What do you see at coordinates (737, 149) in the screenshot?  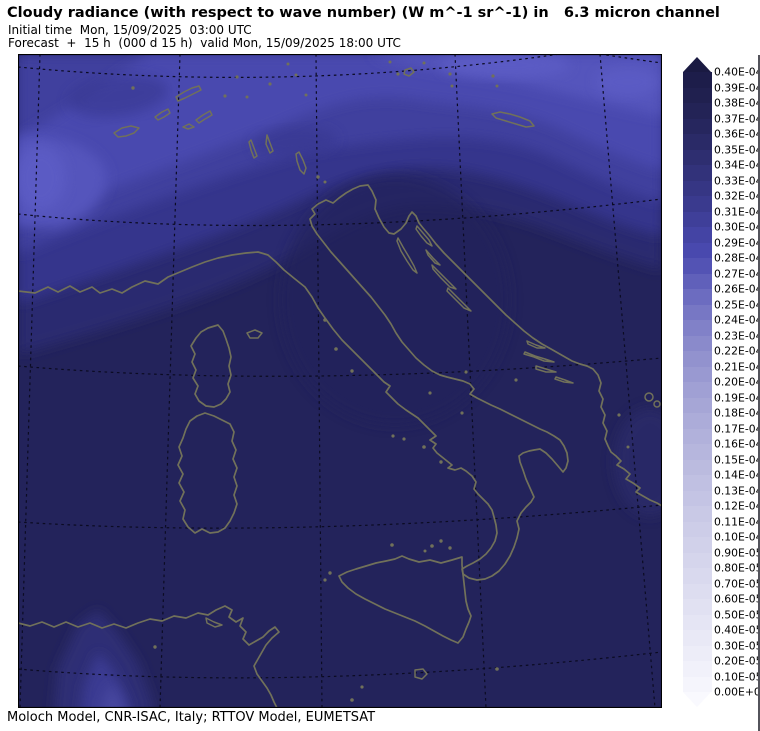 I see `colorbar-label: 0.35E-04` at bounding box center [737, 149].